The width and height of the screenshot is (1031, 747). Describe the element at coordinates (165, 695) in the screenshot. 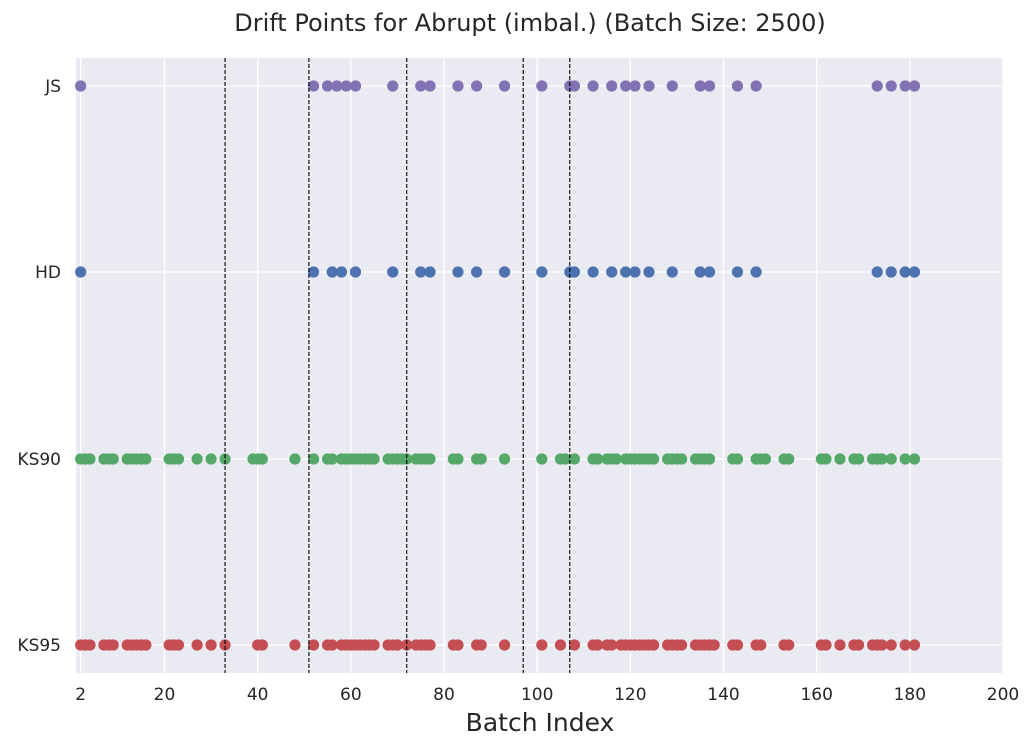

I see `x-tick-label: 20` at that location.